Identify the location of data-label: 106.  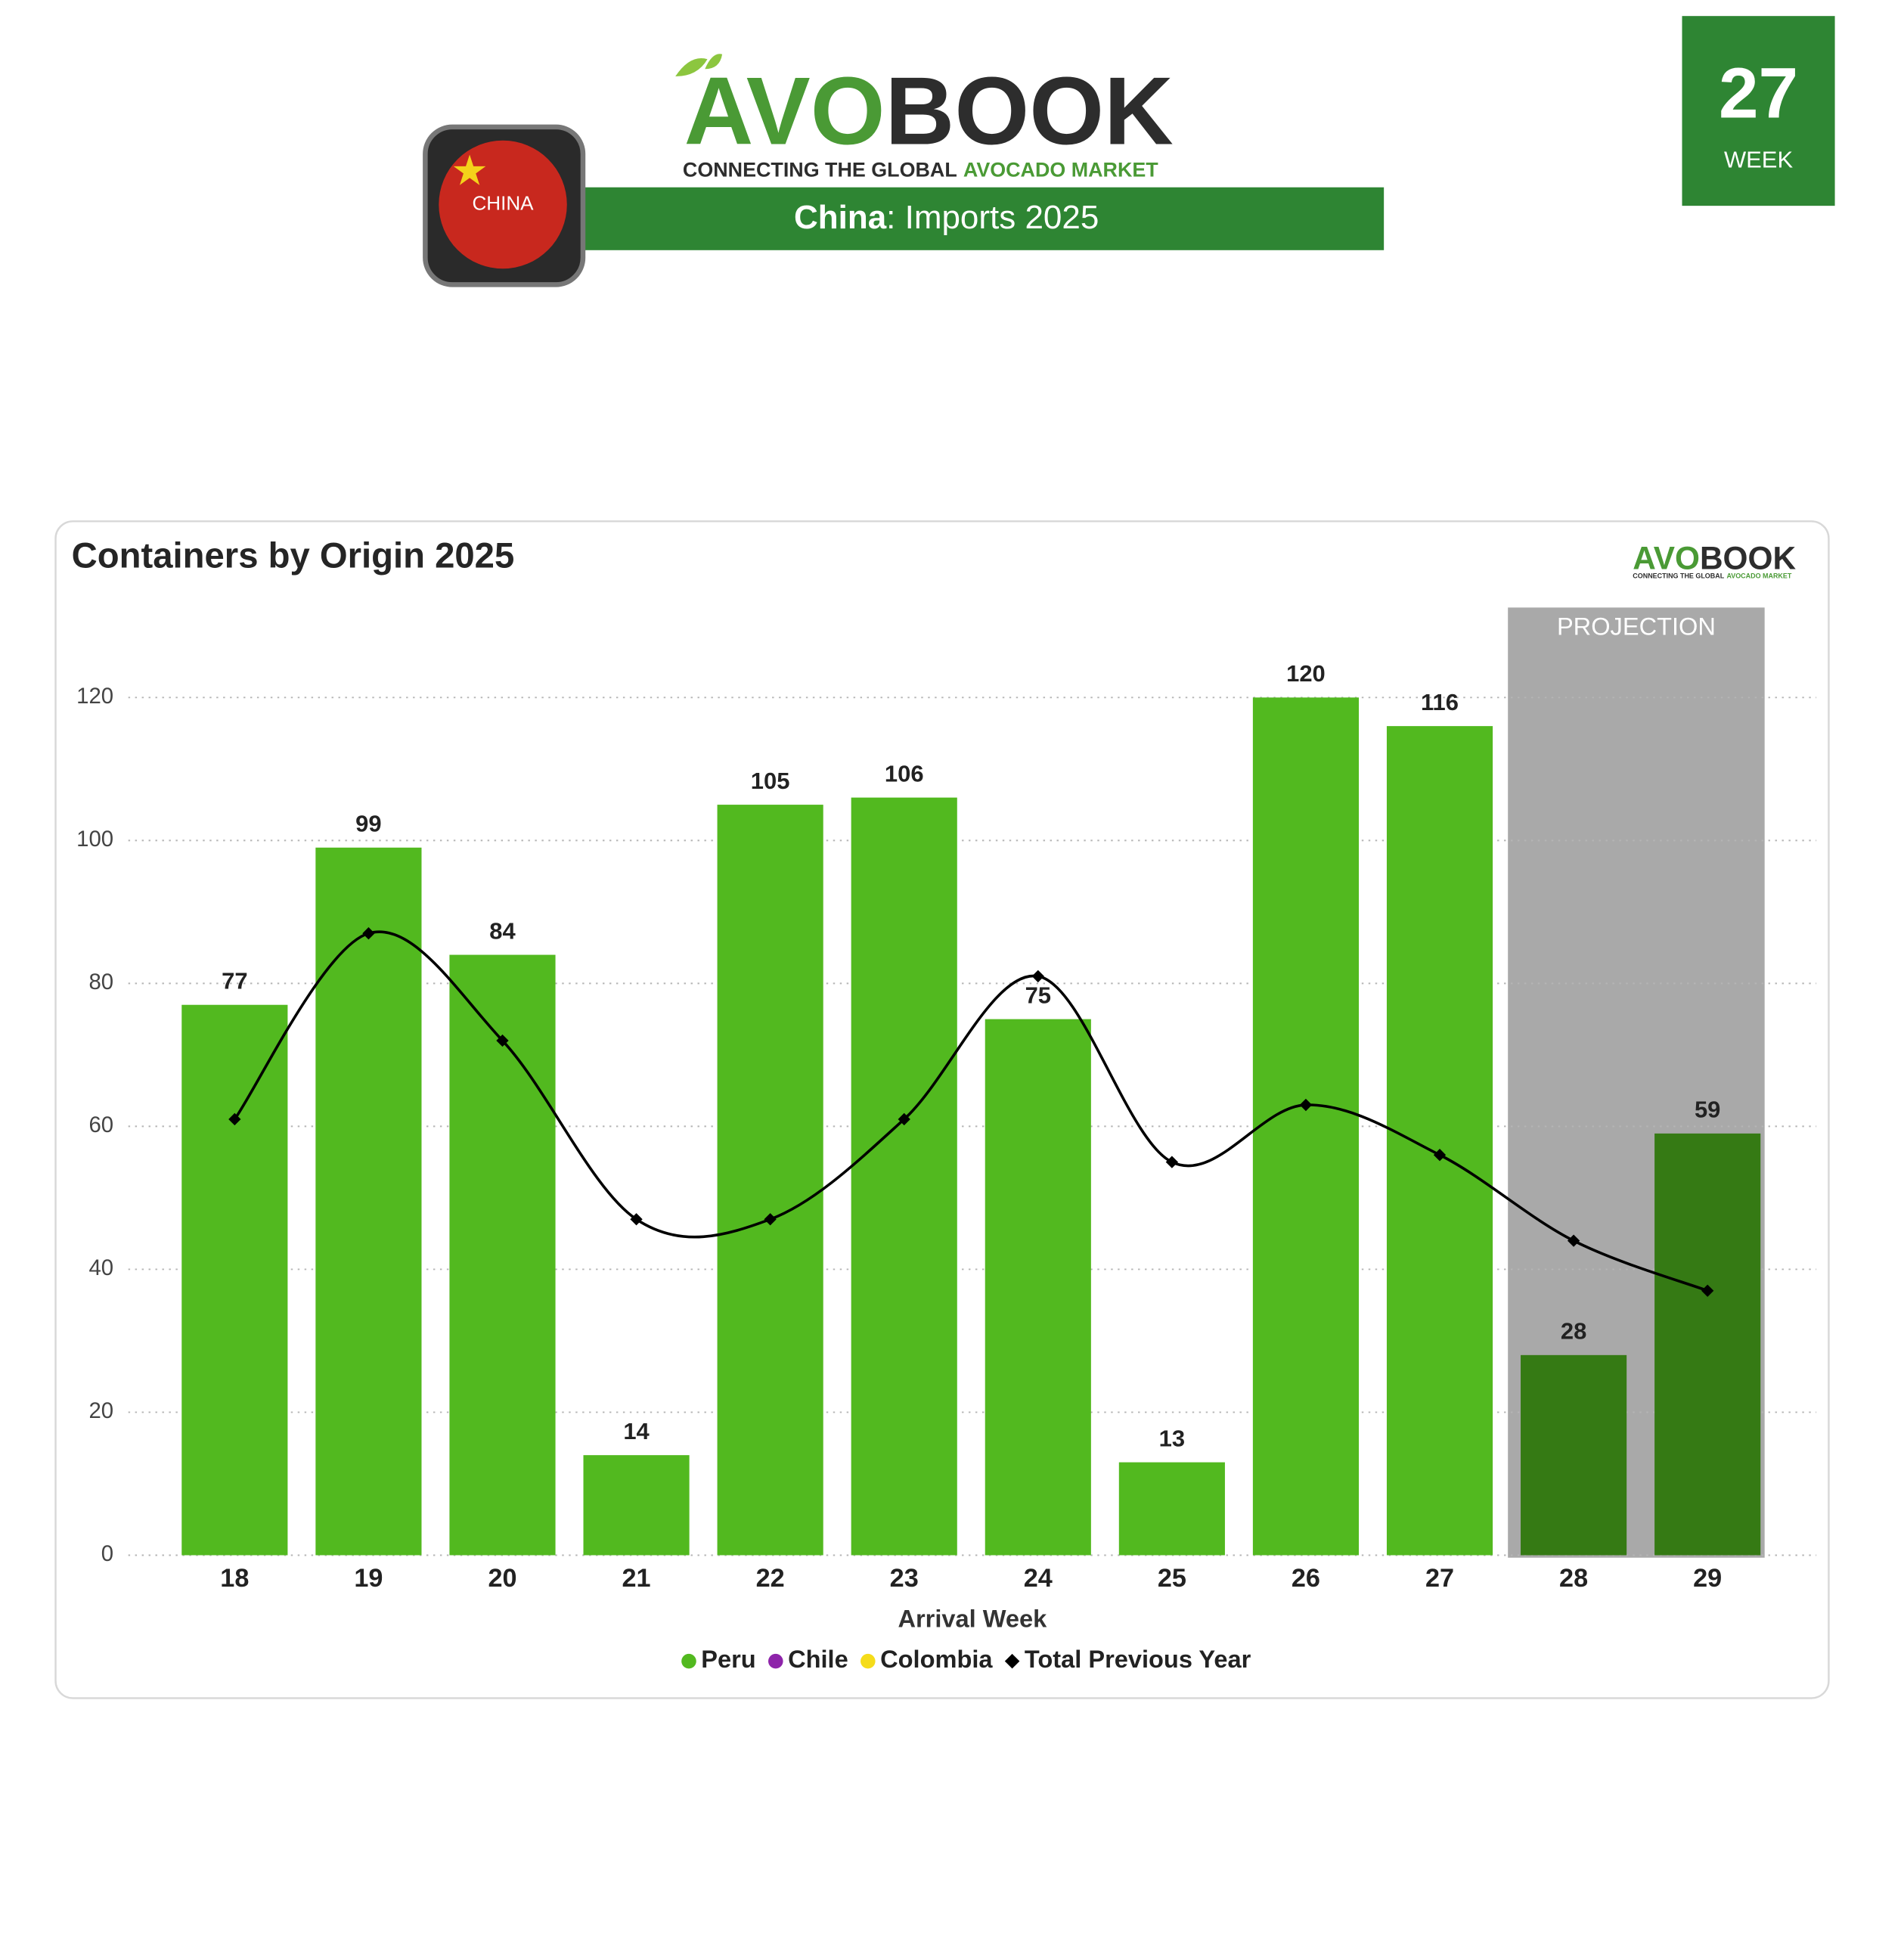
(904, 773).